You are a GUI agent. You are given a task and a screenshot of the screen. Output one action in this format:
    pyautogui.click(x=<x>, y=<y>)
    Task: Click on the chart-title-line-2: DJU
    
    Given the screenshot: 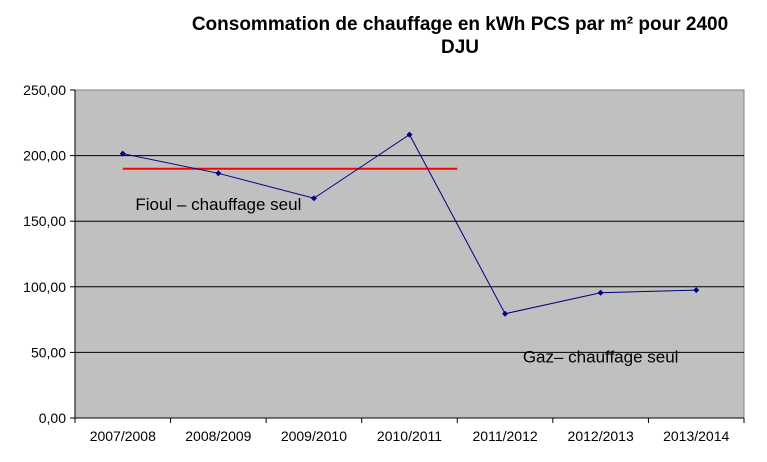 What is the action you would take?
    pyautogui.click(x=459, y=47)
    